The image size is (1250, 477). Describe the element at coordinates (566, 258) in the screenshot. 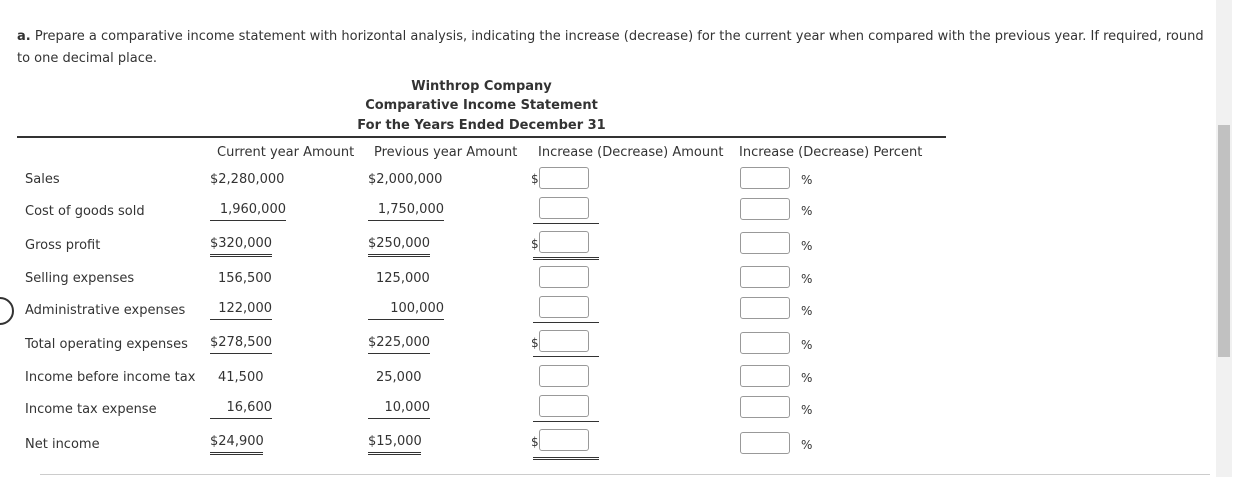

I see `gross-profit-amount-rule` at that location.